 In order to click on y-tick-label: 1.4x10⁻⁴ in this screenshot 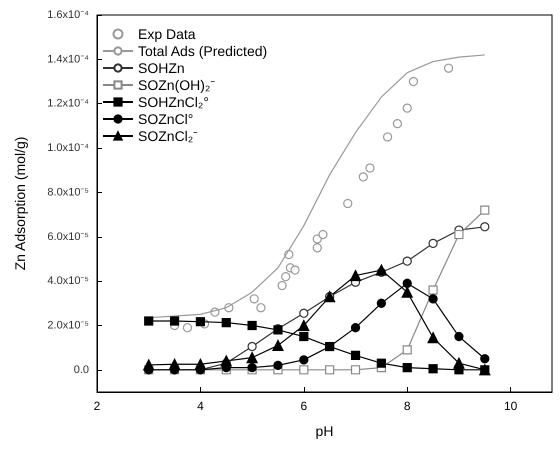, I will do `click(68, 59)`.